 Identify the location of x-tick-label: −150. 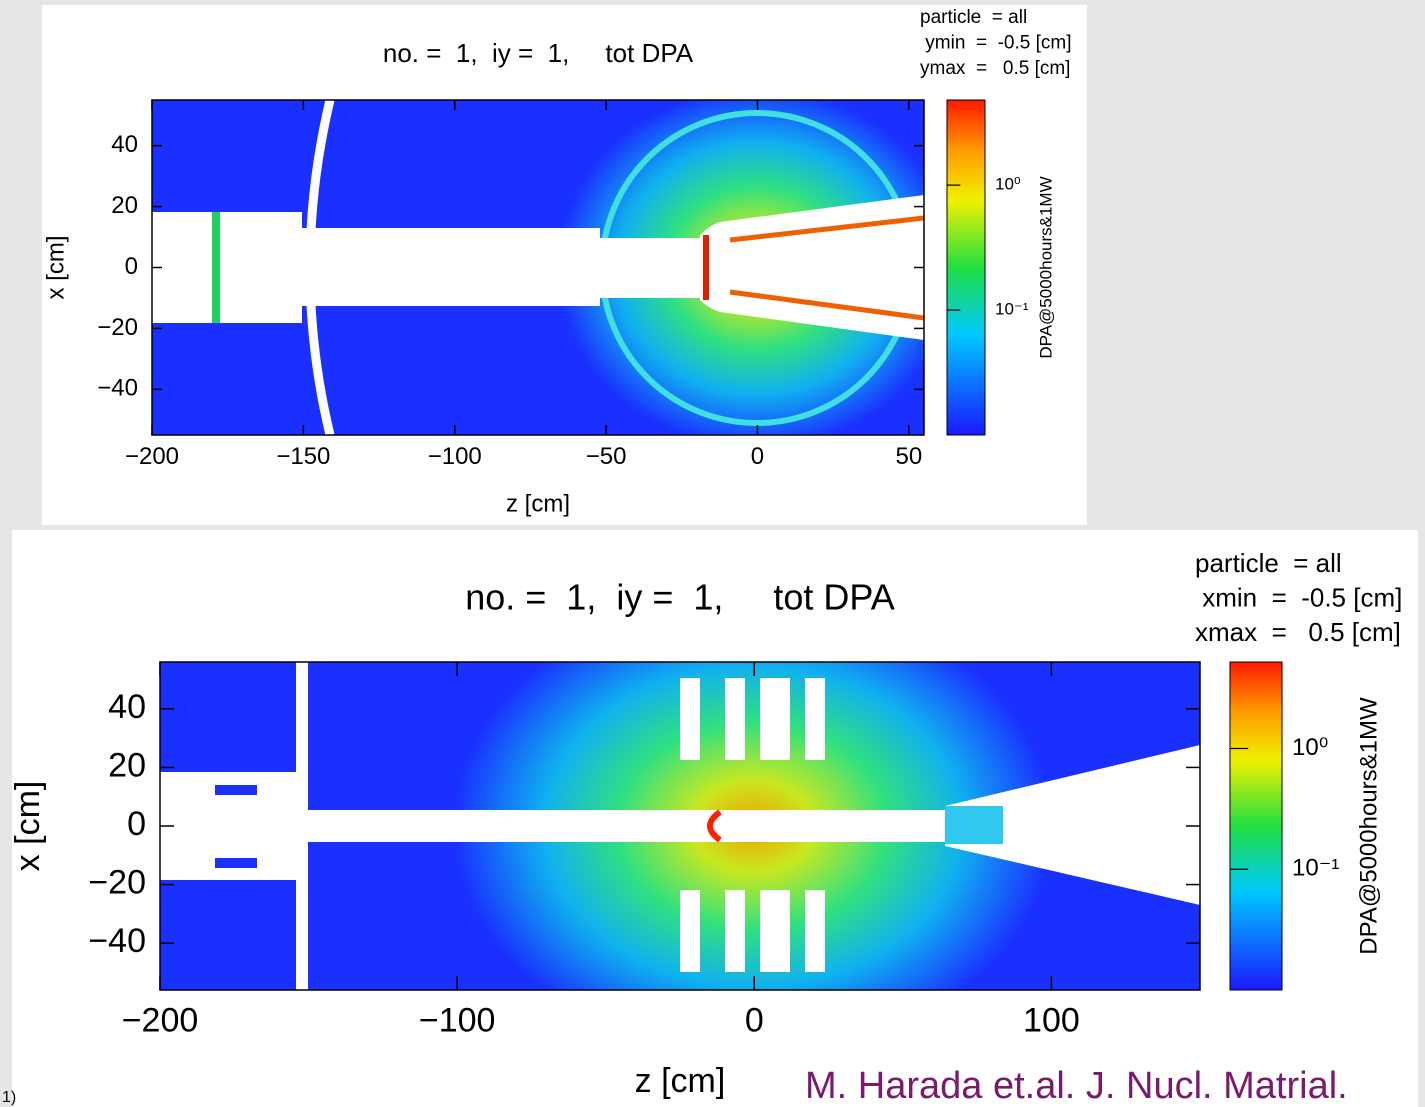
(303, 456).